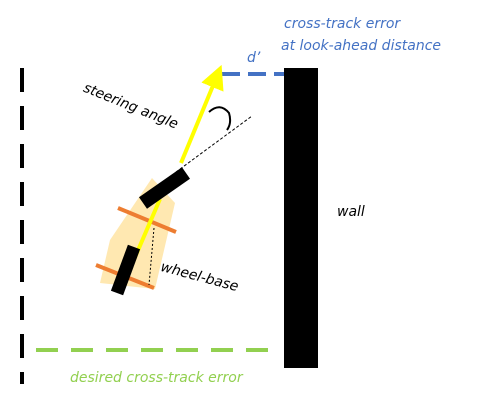  I want to click on front-wheel, so click(164, 188).